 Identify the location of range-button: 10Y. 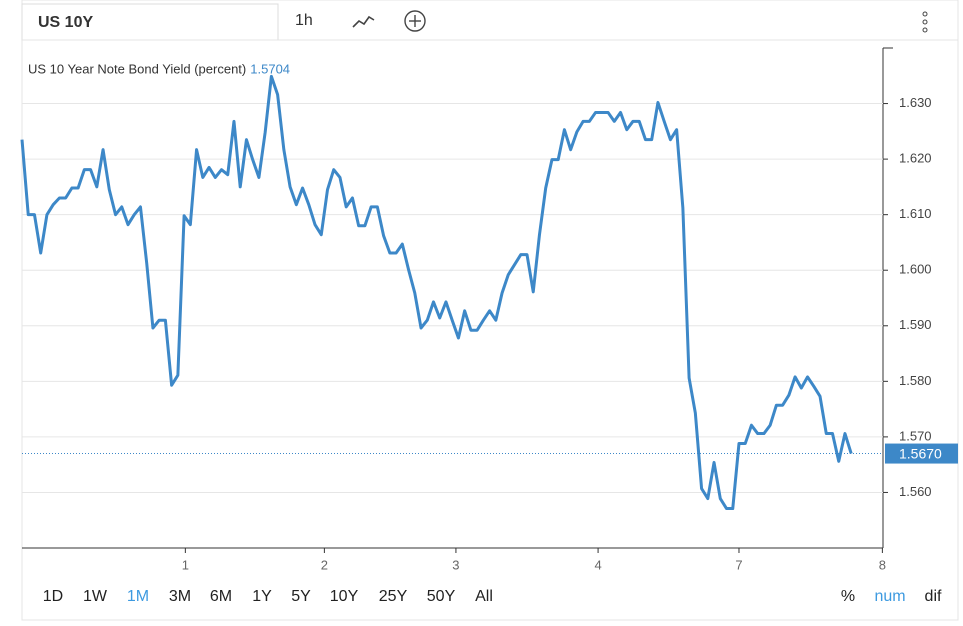
(344, 596).